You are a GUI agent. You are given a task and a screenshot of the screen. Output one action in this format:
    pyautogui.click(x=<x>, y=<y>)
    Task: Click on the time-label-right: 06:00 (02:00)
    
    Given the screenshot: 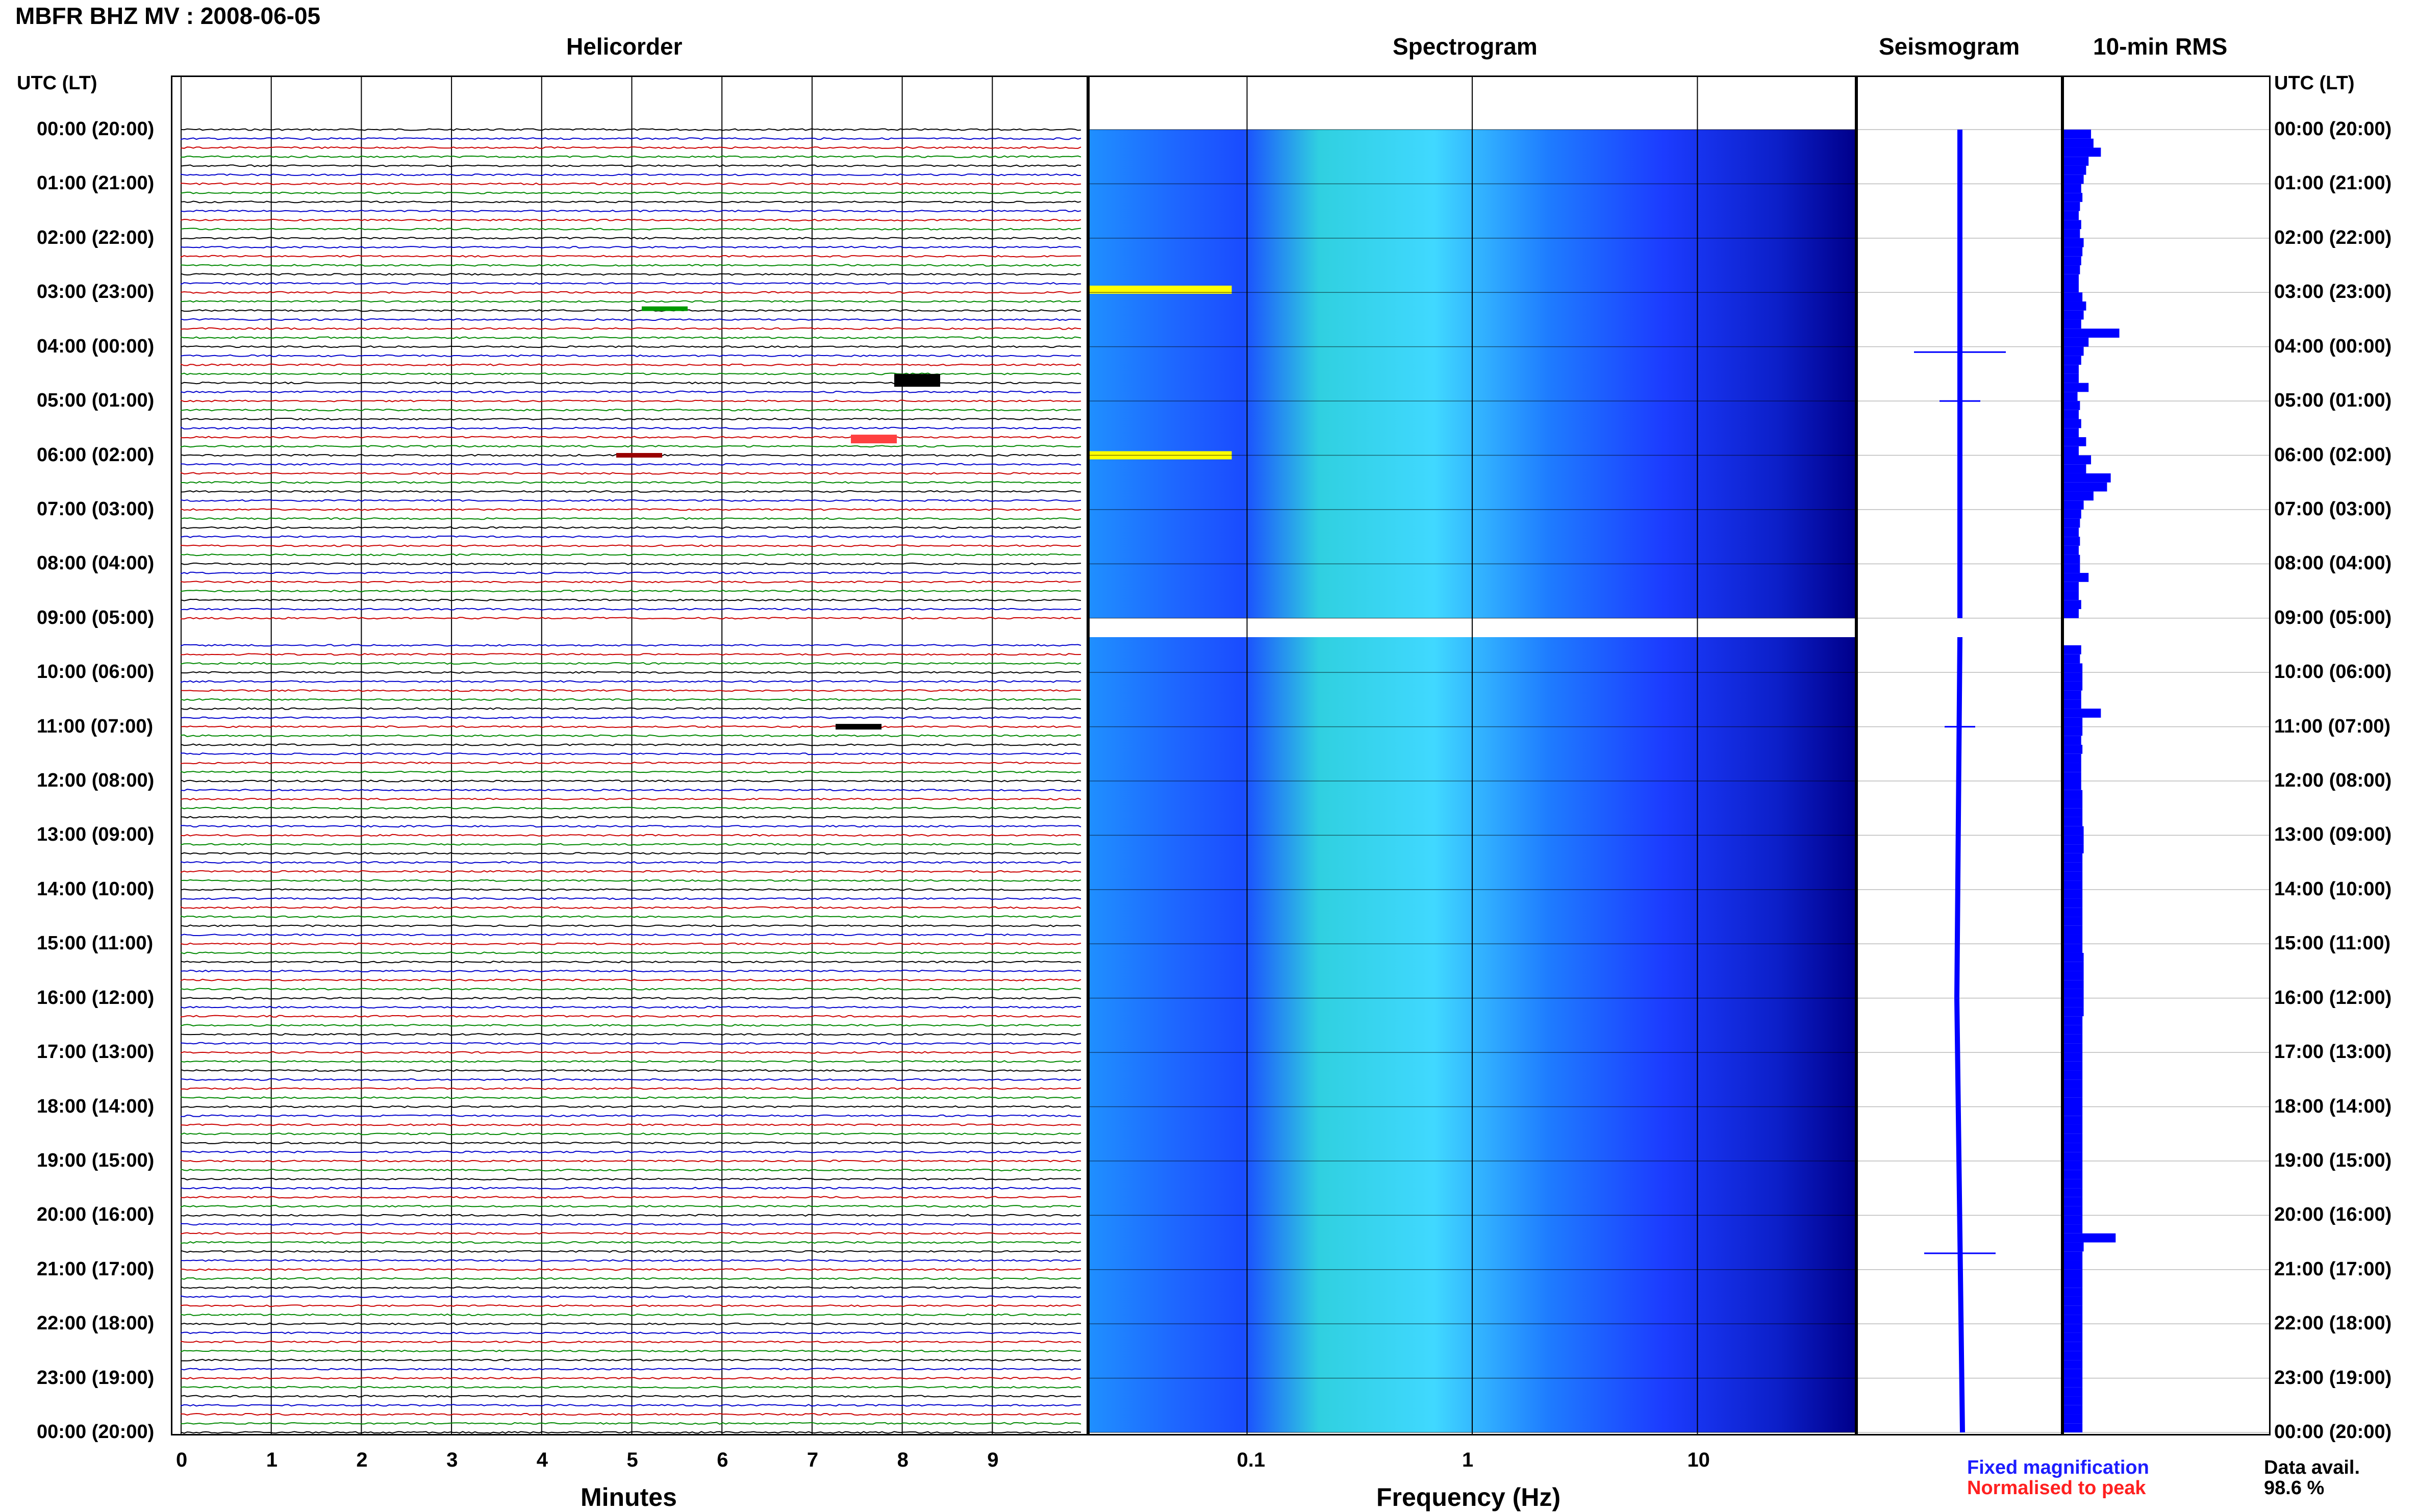 What is the action you would take?
    pyautogui.click(x=2333, y=455)
    